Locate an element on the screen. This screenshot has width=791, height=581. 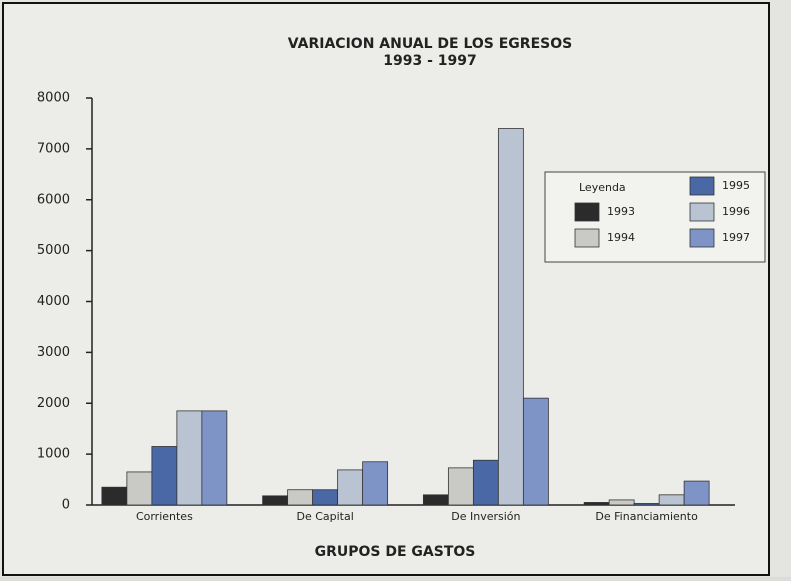
x-tick-label: De Financiamiento is located at coordinates (646, 516).